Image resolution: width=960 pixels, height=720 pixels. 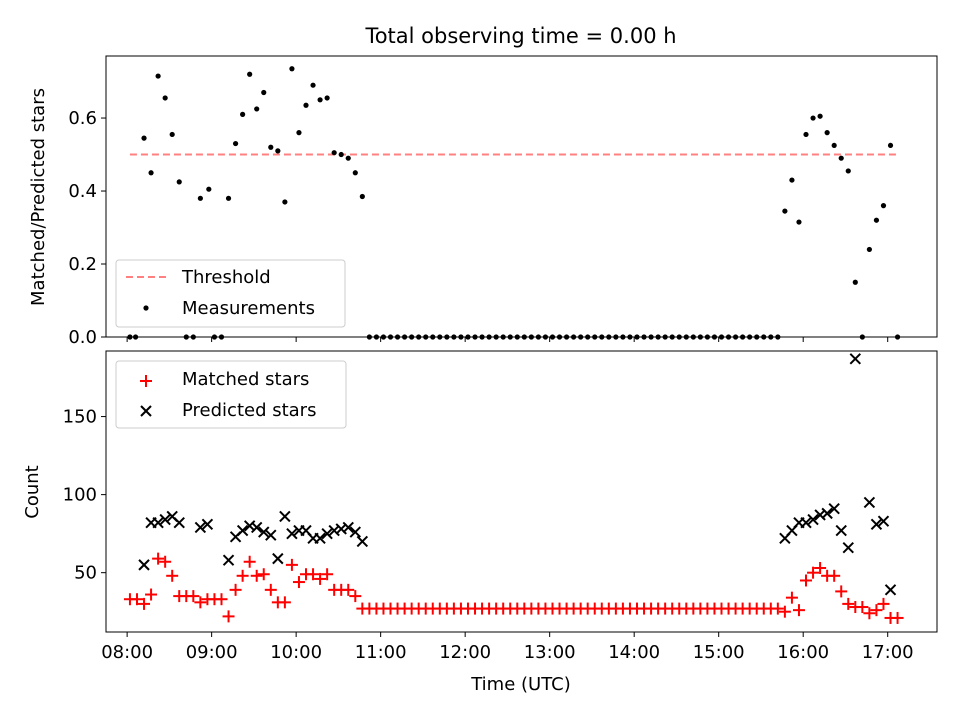 What do you see at coordinates (381, 652) in the screenshot?
I see `x-tick-label: 11:00` at bounding box center [381, 652].